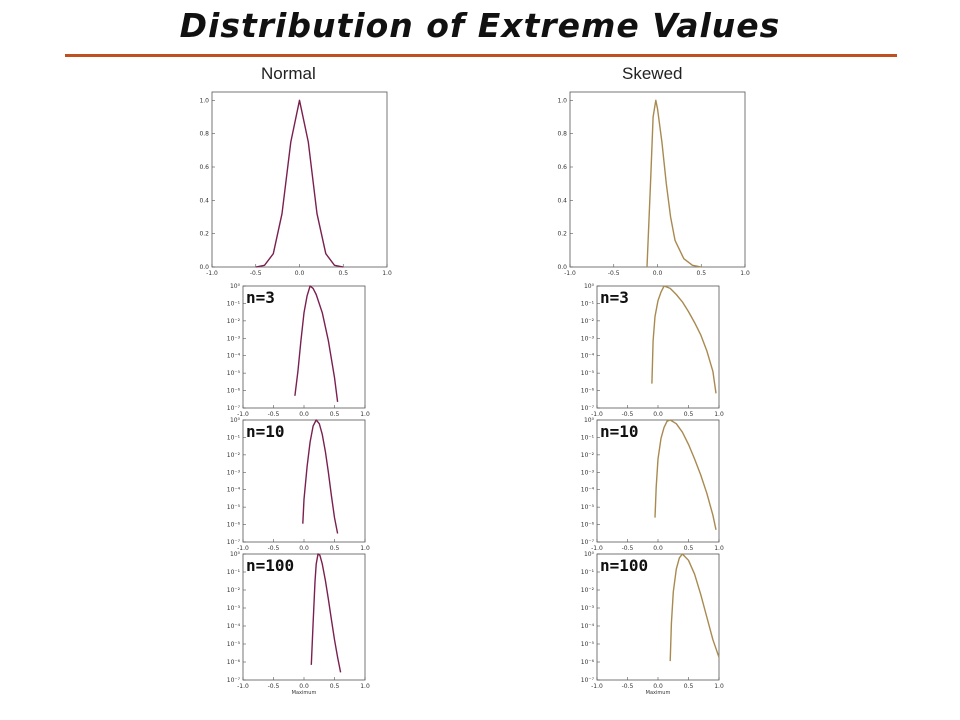 This screenshot has width=960, height=720. I want to click on normal-top-ytick-label: 0.8, so click(204, 134).